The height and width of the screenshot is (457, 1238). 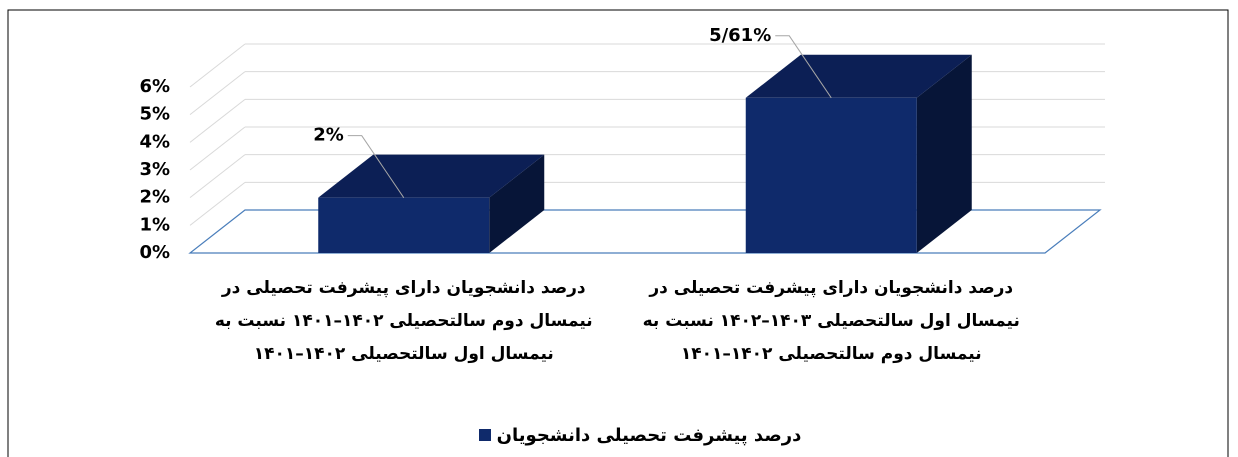 What do you see at coordinates (484, 435) in the screenshot?
I see `legend-swatch` at bounding box center [484, 435].